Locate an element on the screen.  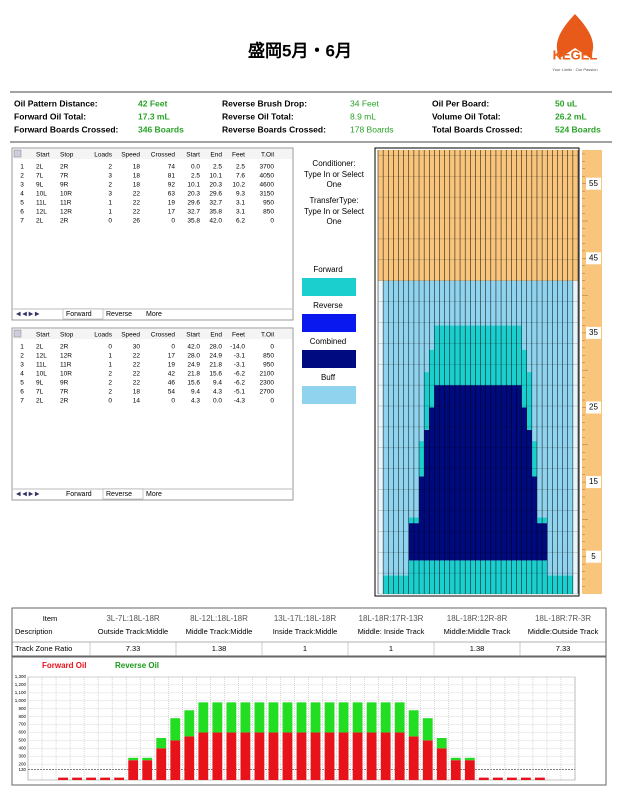
active-tab is located at coordinates (83, 314).